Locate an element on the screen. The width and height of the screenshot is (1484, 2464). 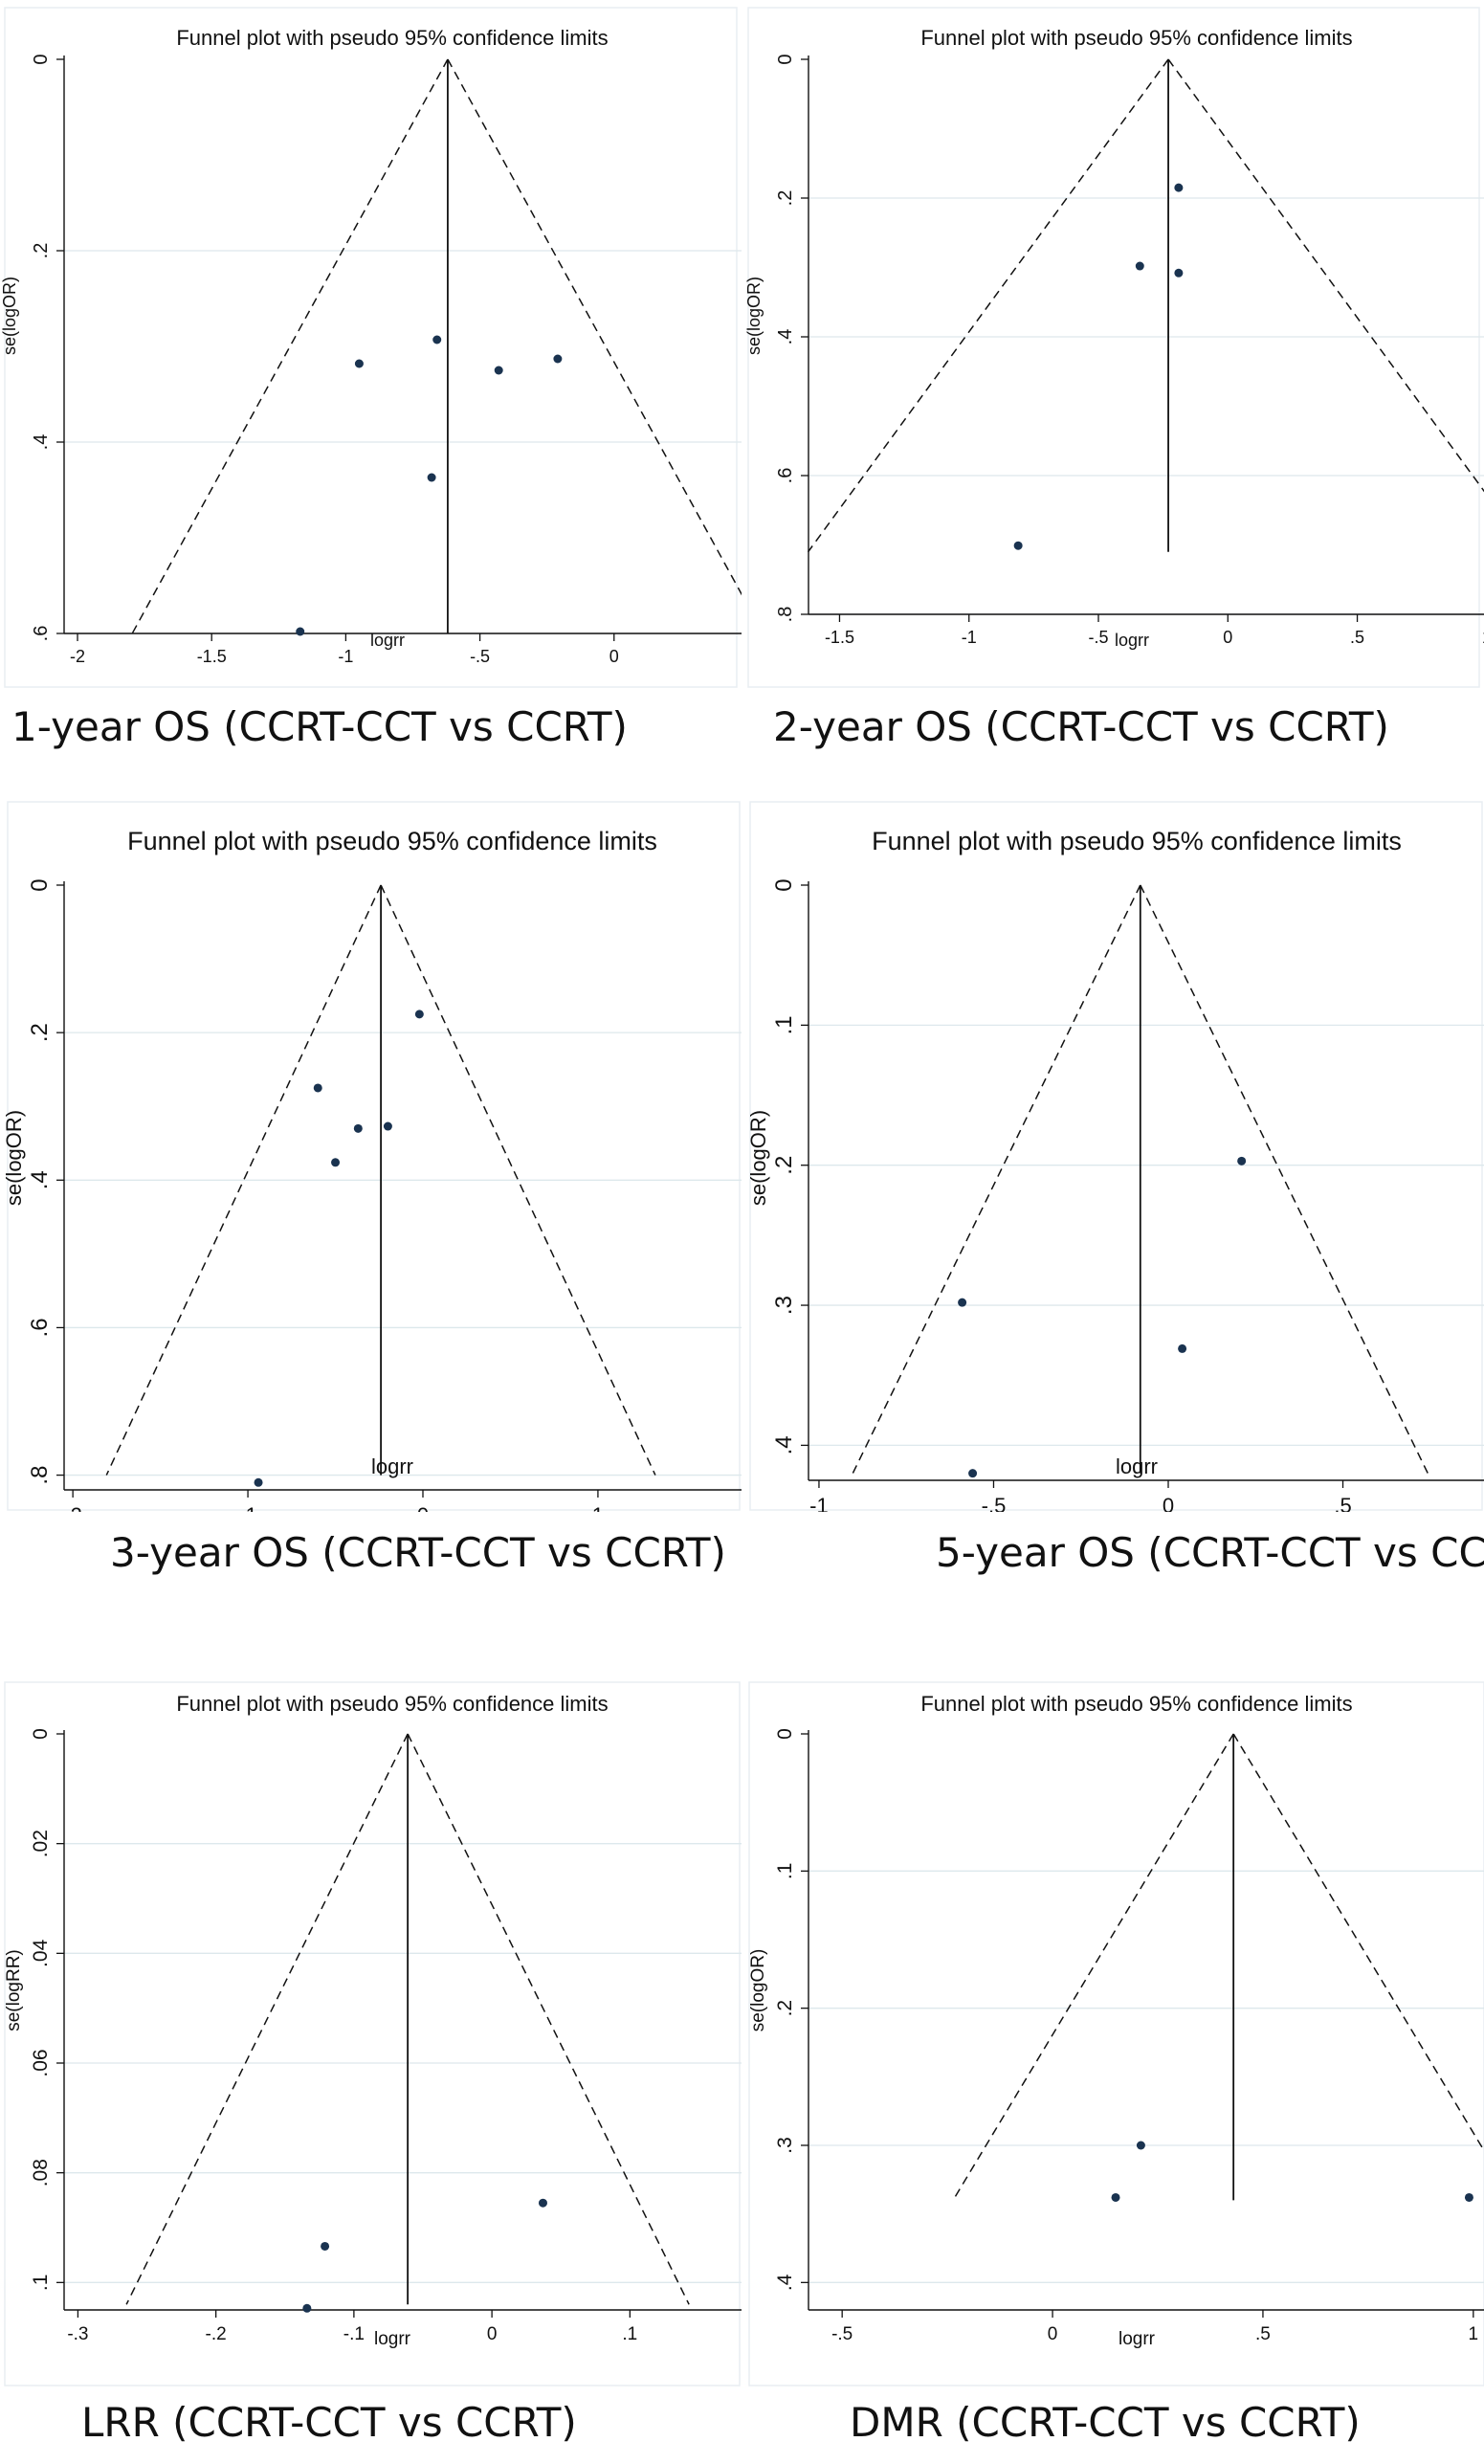
funnel-right-limit-2-year-os is located at coordinates (1325, 276).